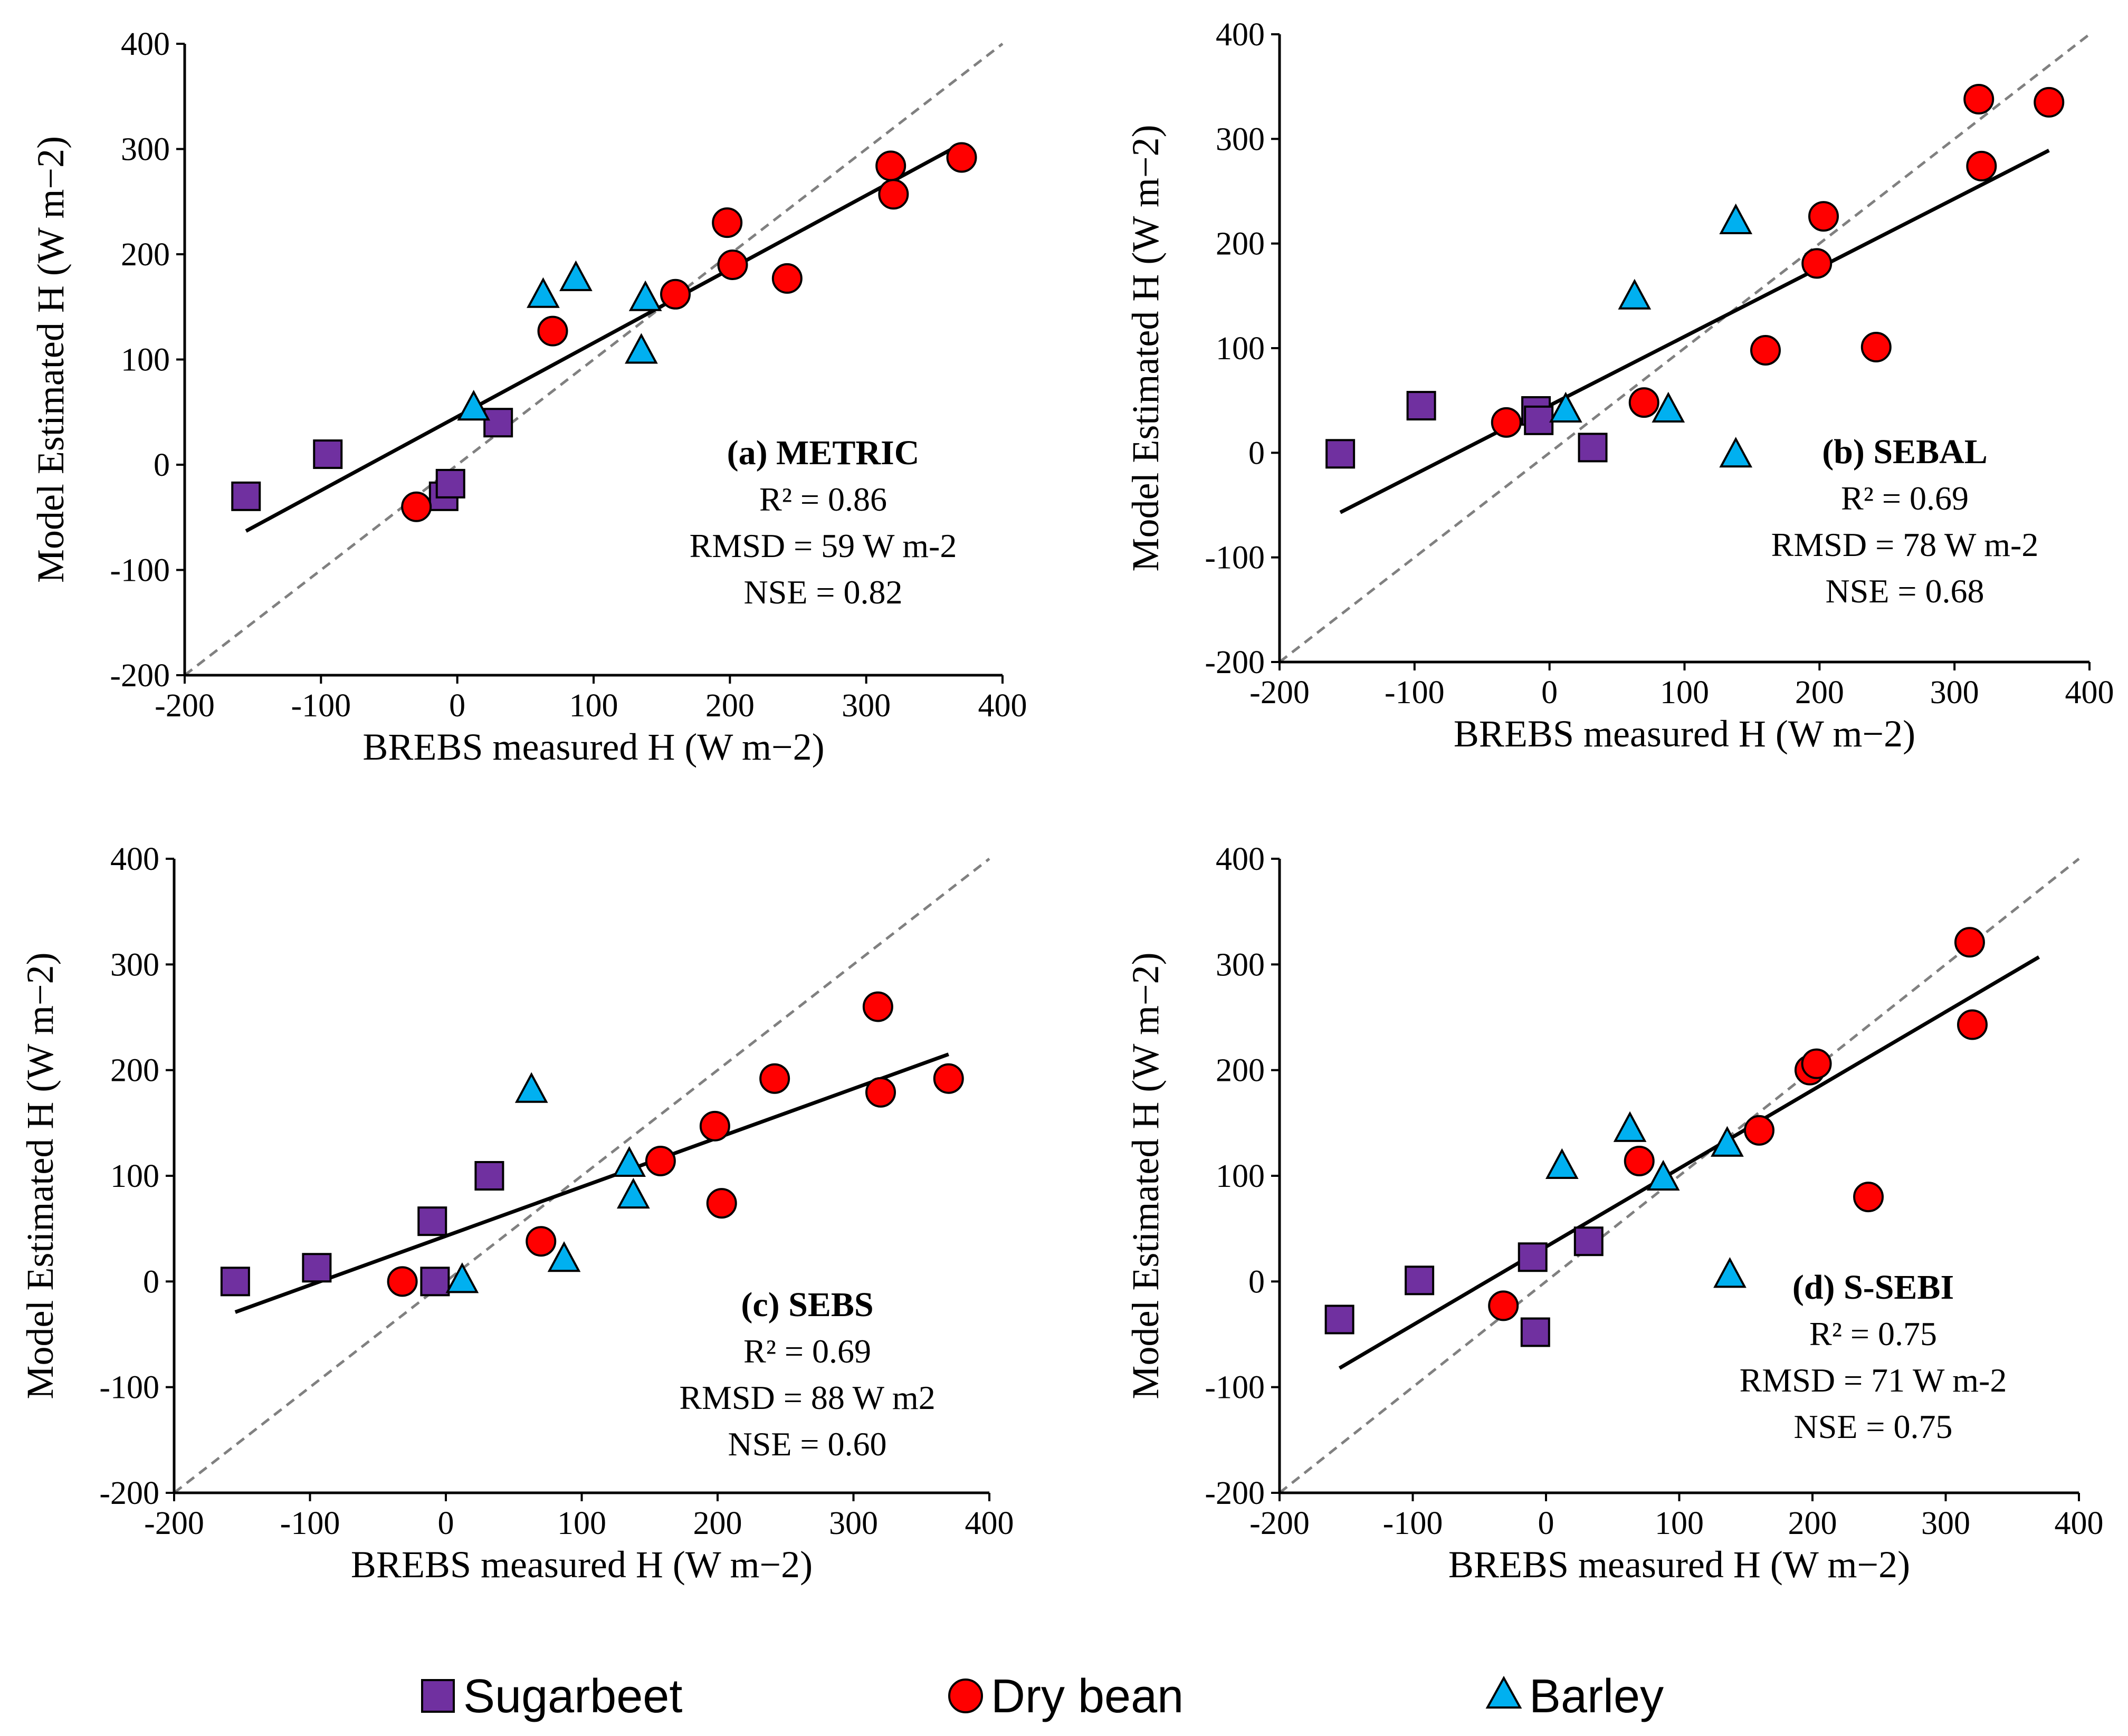 Image resolution: width=2128 pixels, height=1736 pixels. Describe the element at coordinates (1873, 1334) in the screenshot. I see `stat-line: R² = 0.75` at that location.